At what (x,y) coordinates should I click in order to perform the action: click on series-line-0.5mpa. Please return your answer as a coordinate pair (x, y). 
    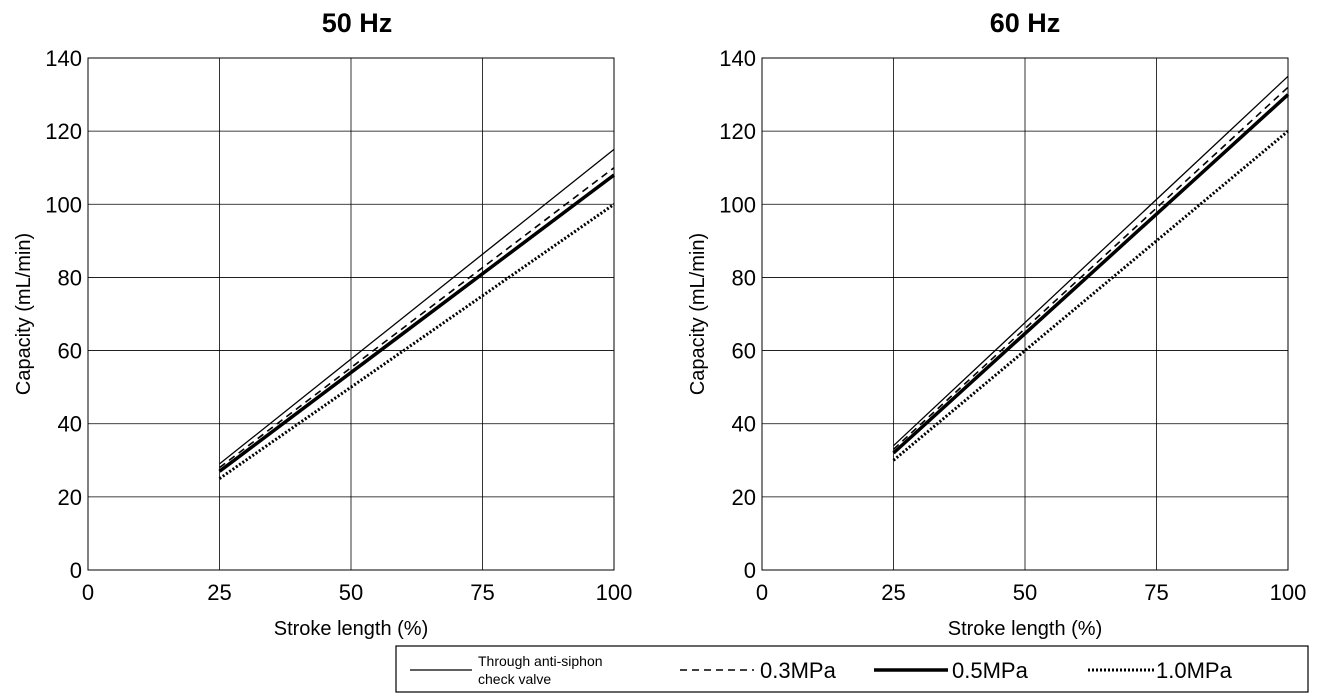
    Looking at the image, I should click on (417, 323).